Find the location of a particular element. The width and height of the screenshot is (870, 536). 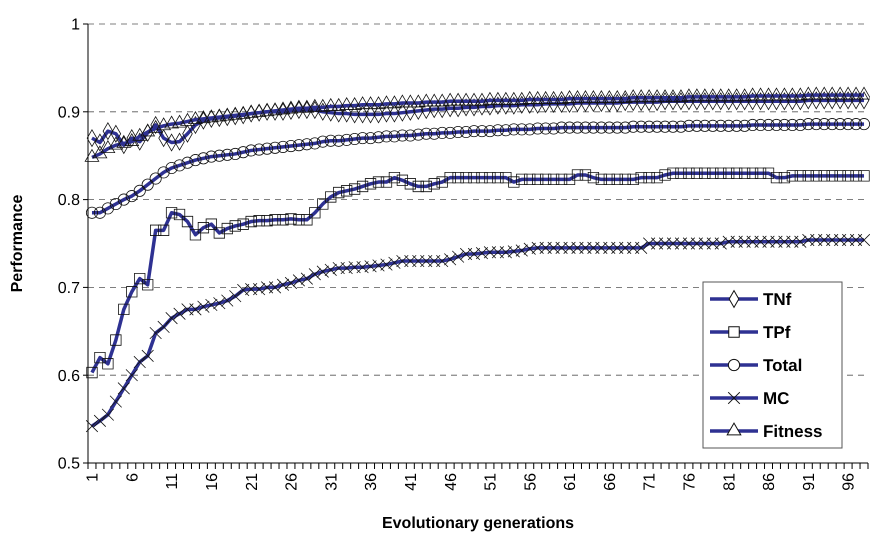

x-tick-label: 21 is located at coordinates (252, 481).